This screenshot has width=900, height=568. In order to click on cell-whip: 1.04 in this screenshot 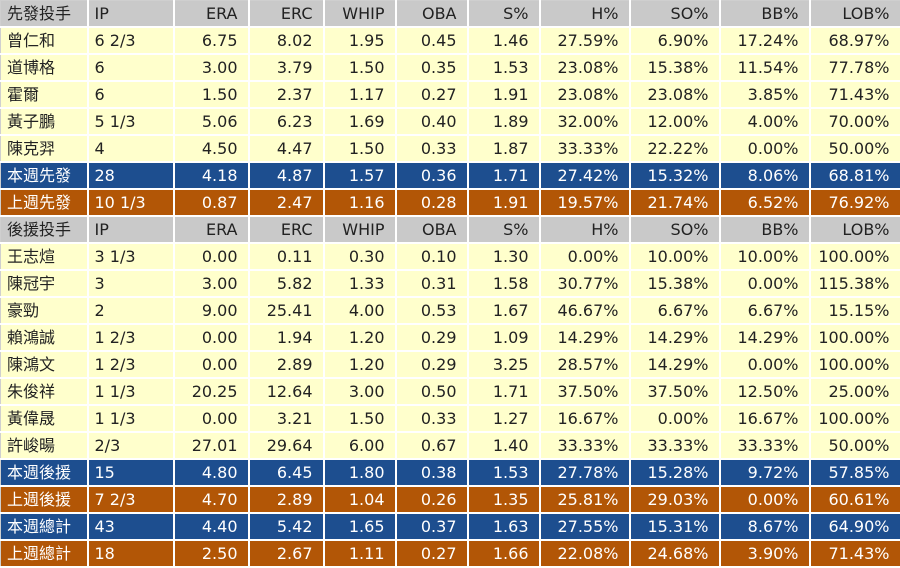, I will do `click(360, 499)`.